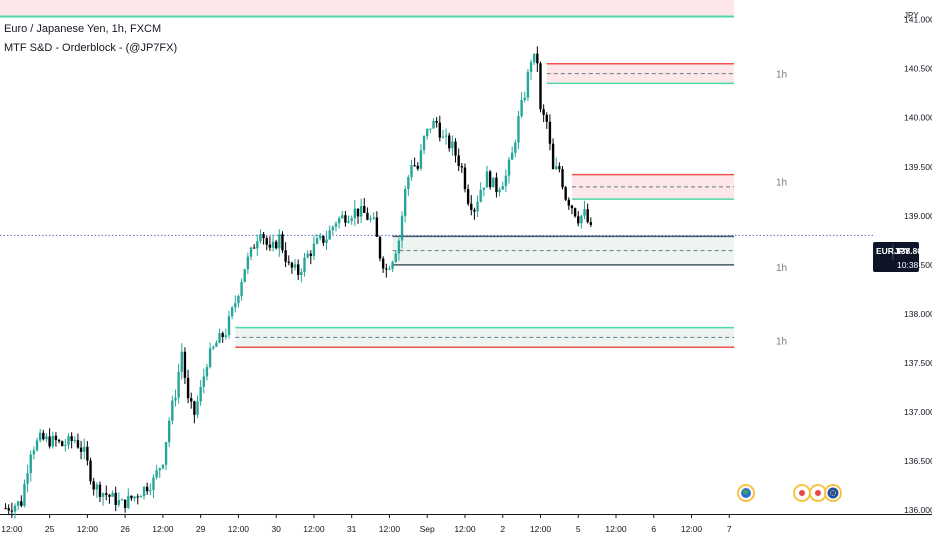 This screenshot has height=555, width=932. I want to click on x-tick-label: 29, so click(201, 529).